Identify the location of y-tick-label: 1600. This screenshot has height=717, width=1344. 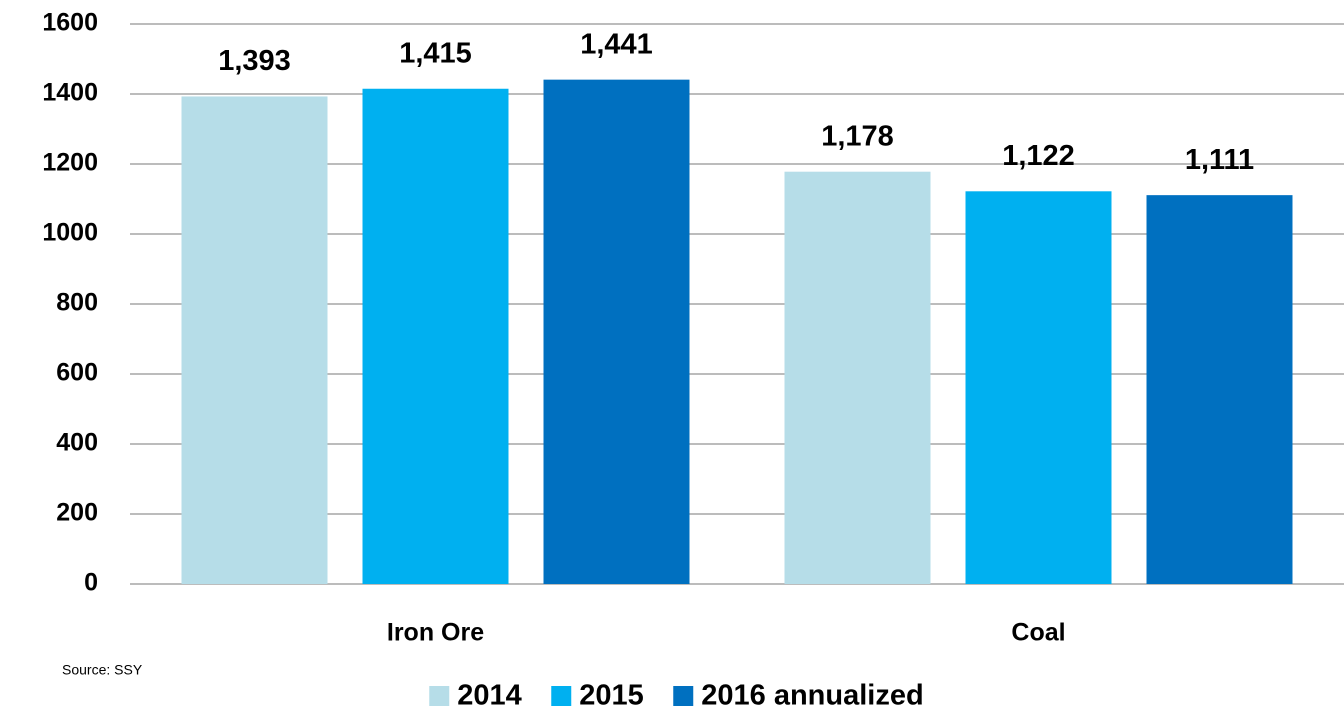
(70, 23).